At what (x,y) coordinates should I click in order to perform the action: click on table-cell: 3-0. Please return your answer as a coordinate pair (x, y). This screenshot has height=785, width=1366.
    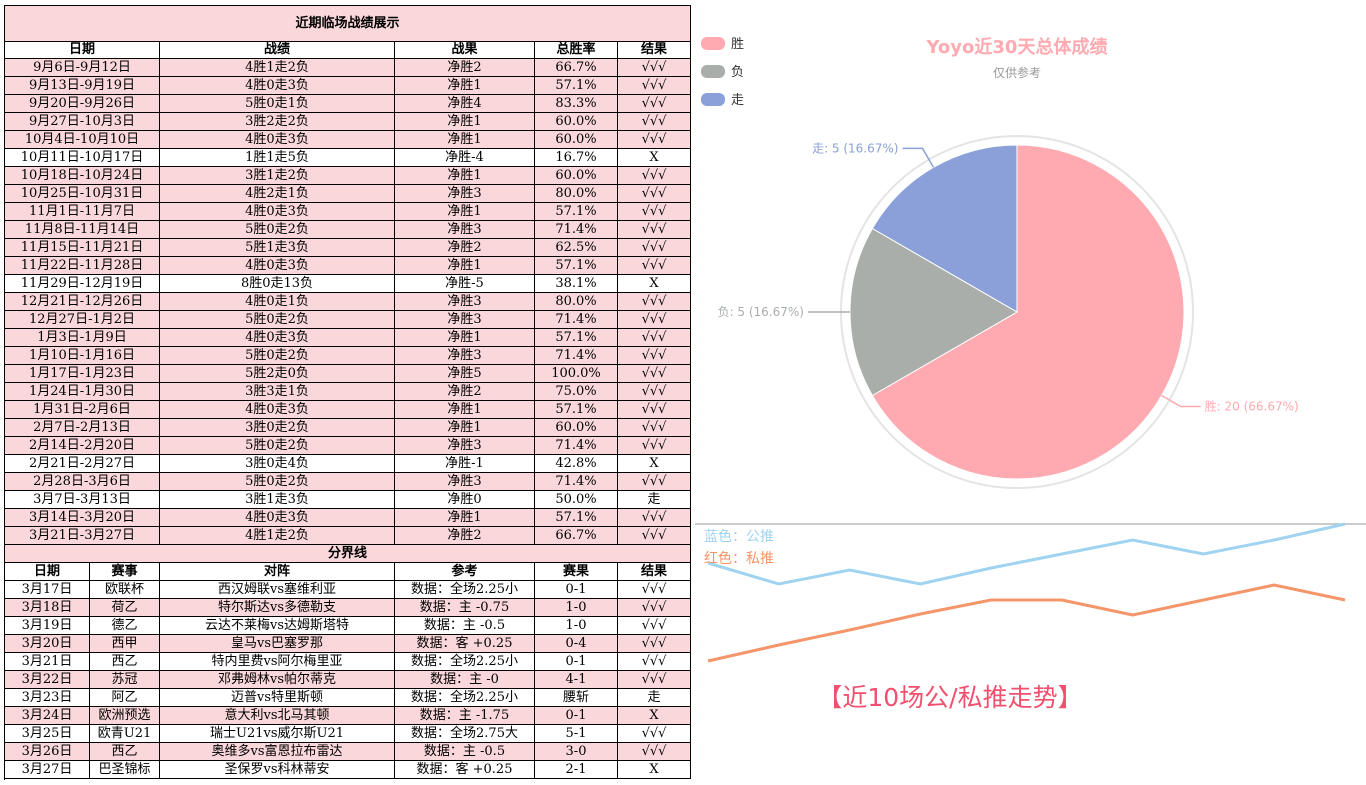
    Looking at the image, I should click on (576, 752).